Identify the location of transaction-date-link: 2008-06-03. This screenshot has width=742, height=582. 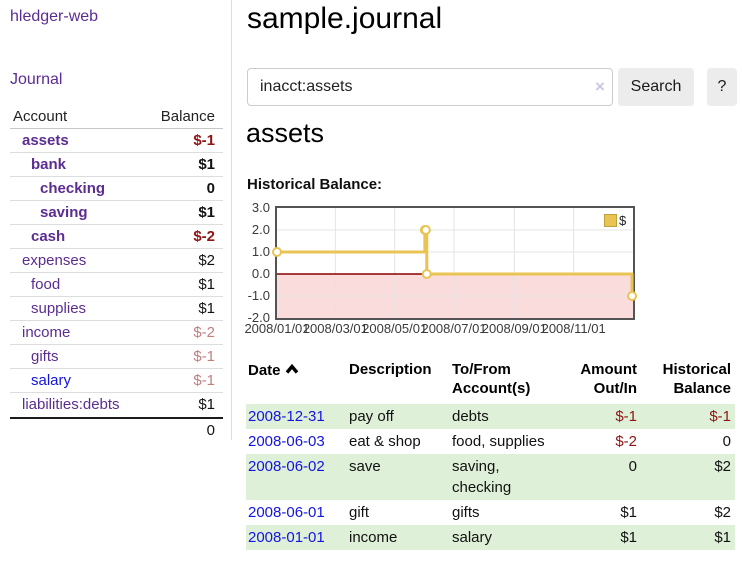
(286, 441).